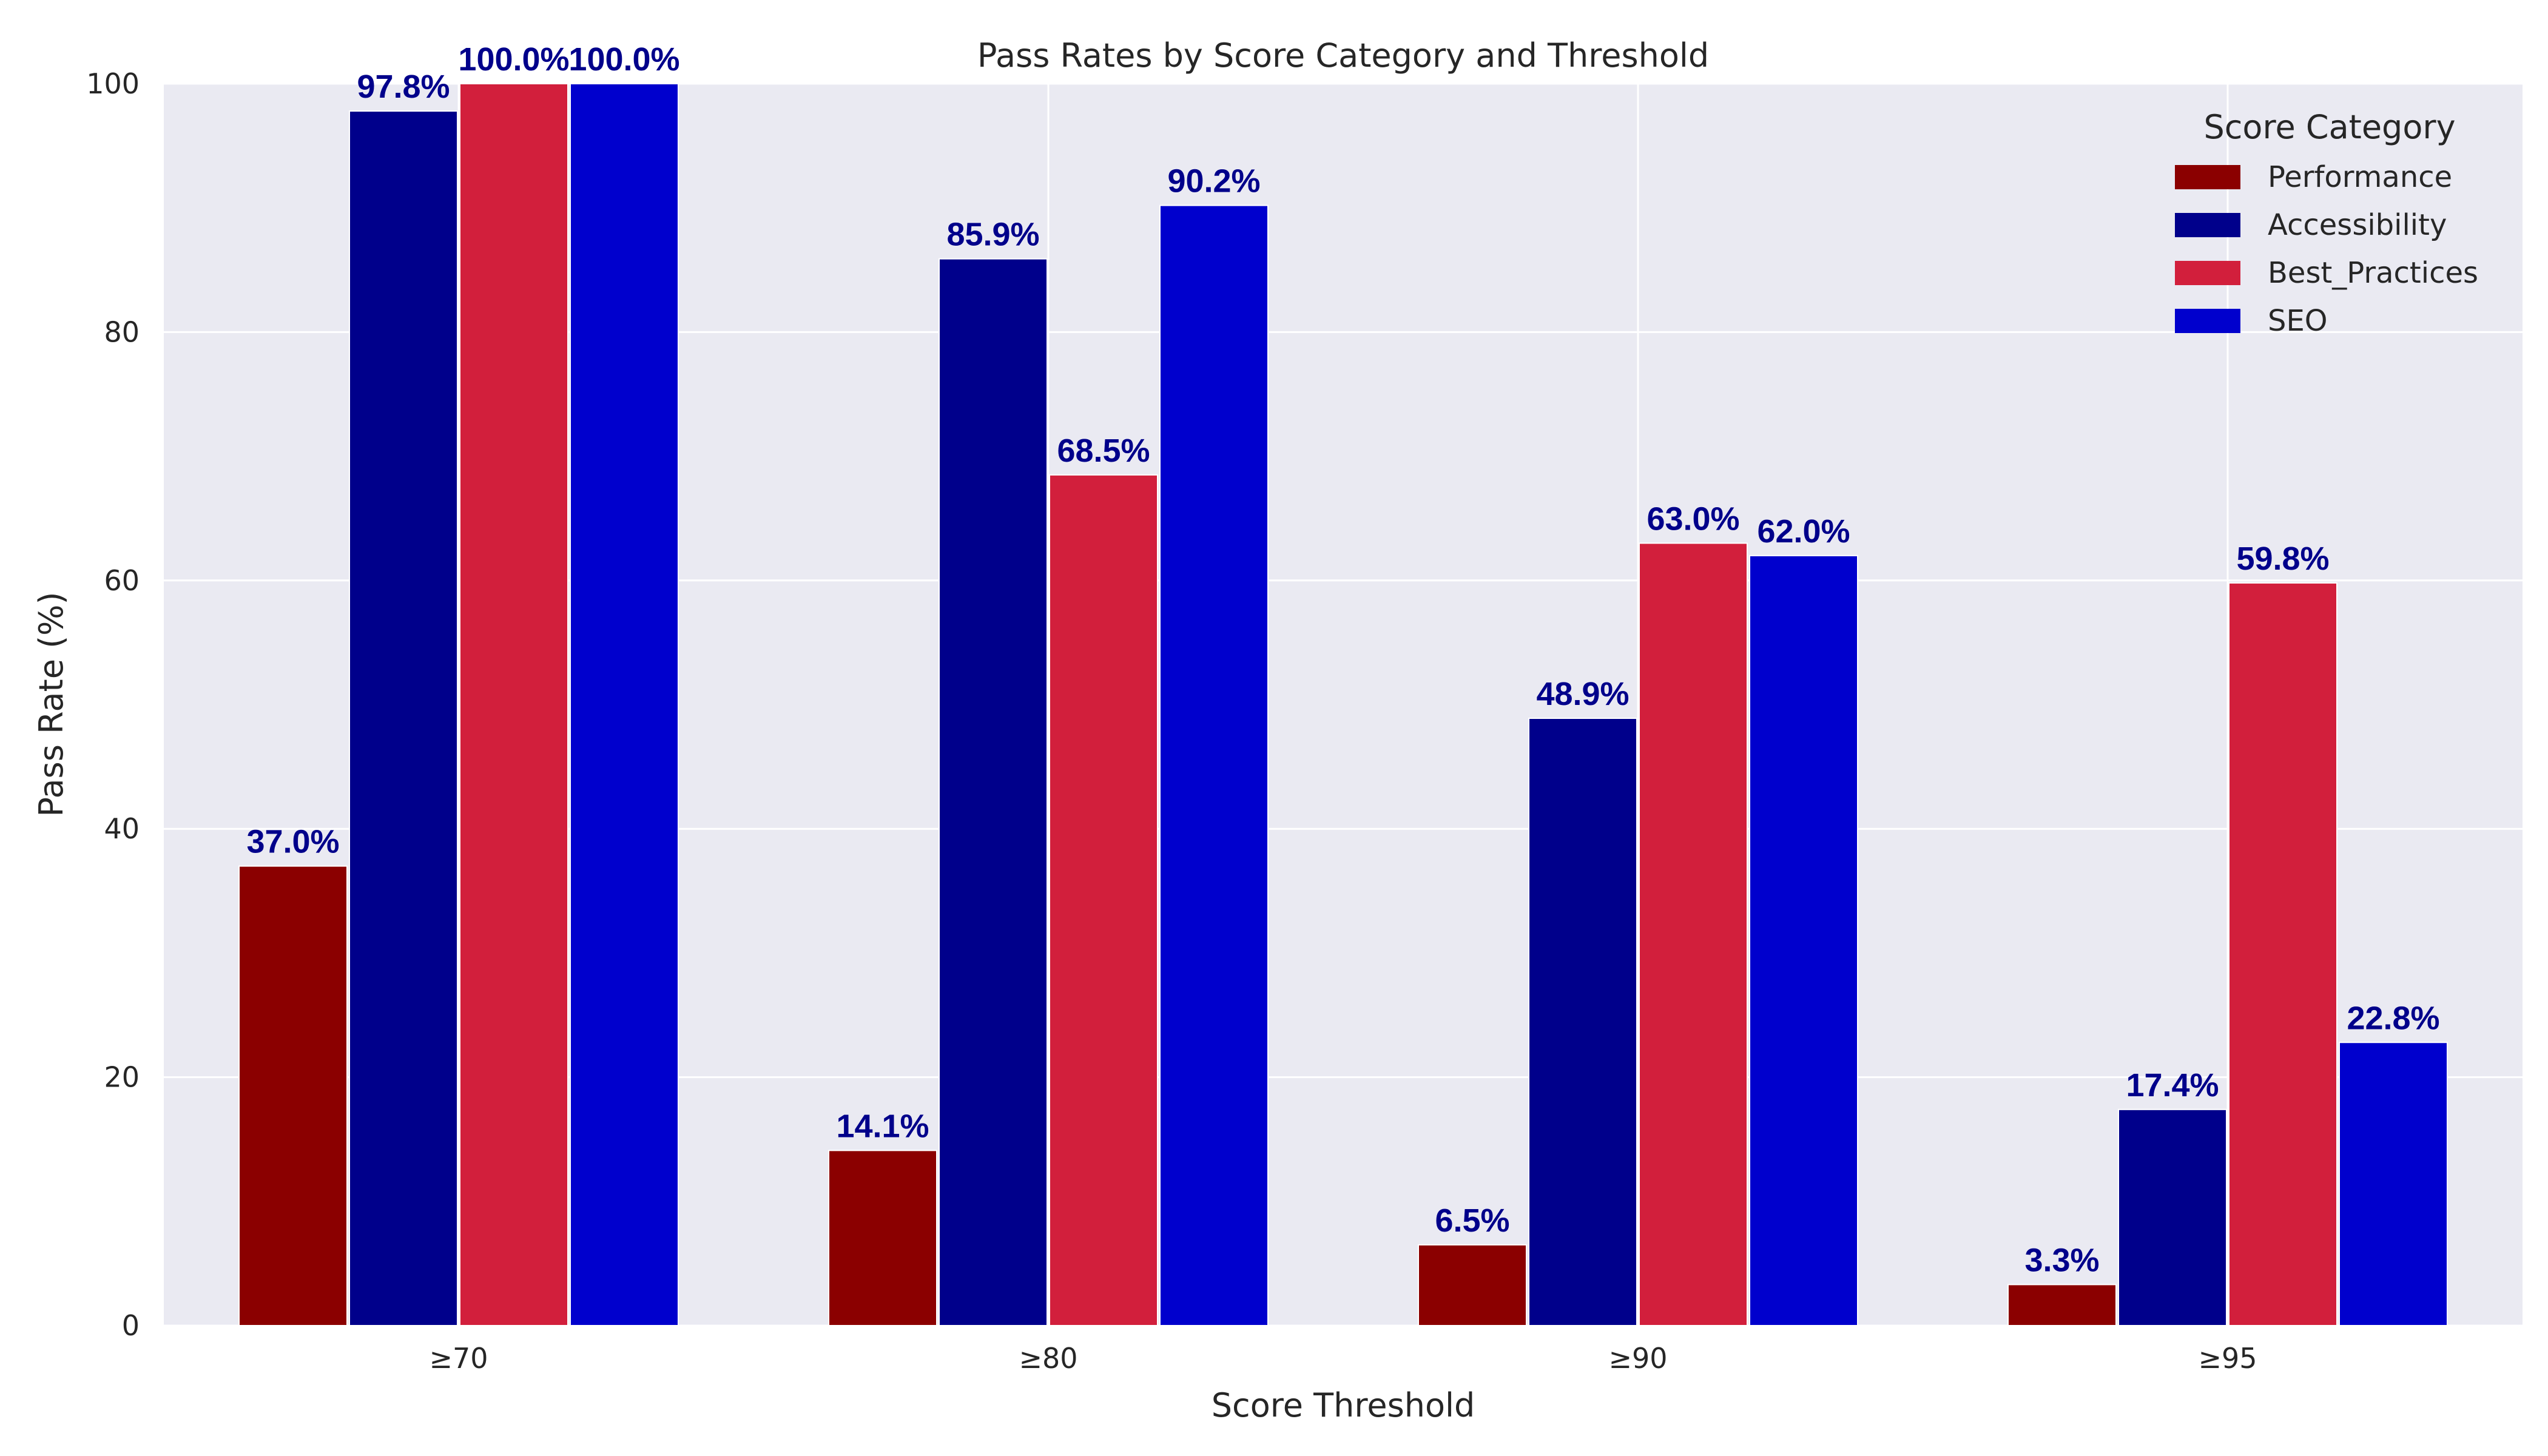 This screenshot has height=1456, width=2548. What do you see at coordinates (1213, 181) in the screenshot?
I see `data-label: 90.2%` at bounding box center [1213, 181].